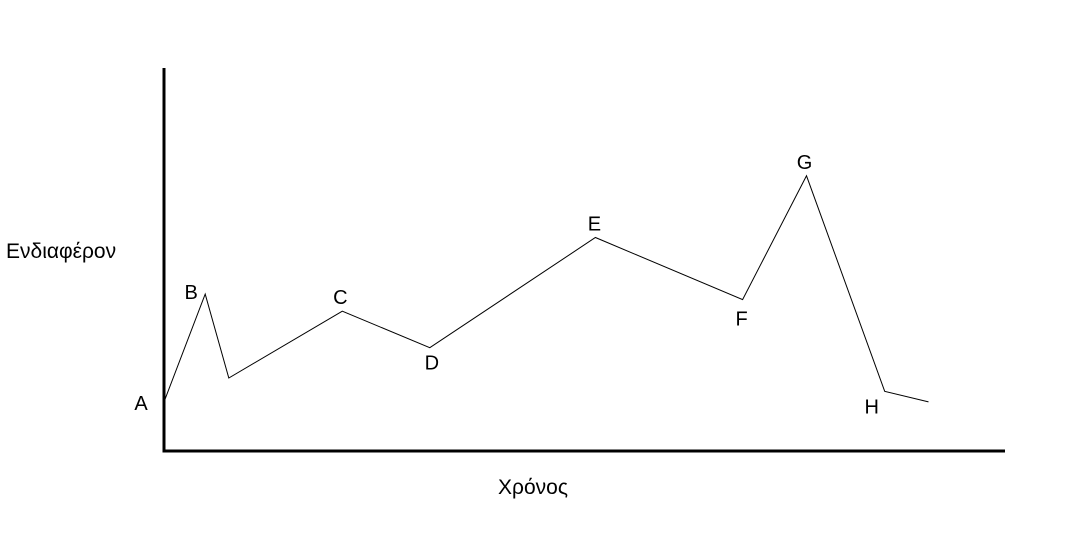 The width and height of the screenshot is (1067, 543). What do you see at coordinates (741, 320) in the screenshot?
I see `point-label-f: F` at bounding box center [741, 320].